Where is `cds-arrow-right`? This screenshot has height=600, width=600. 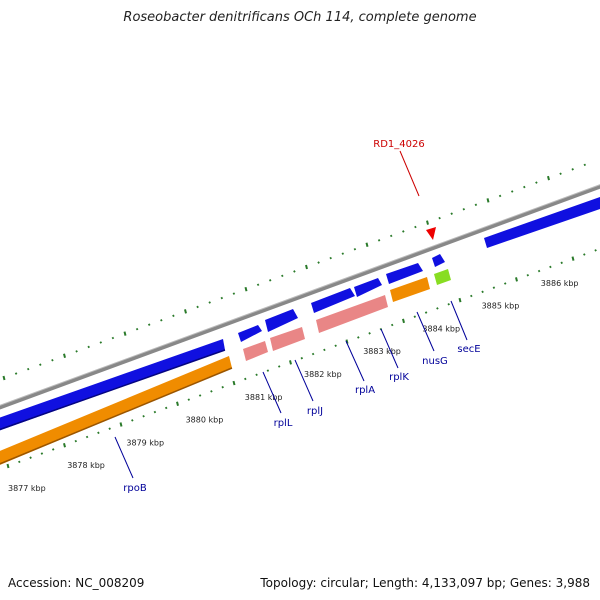
cds-arrow-right is located at coordinates (542, 222).